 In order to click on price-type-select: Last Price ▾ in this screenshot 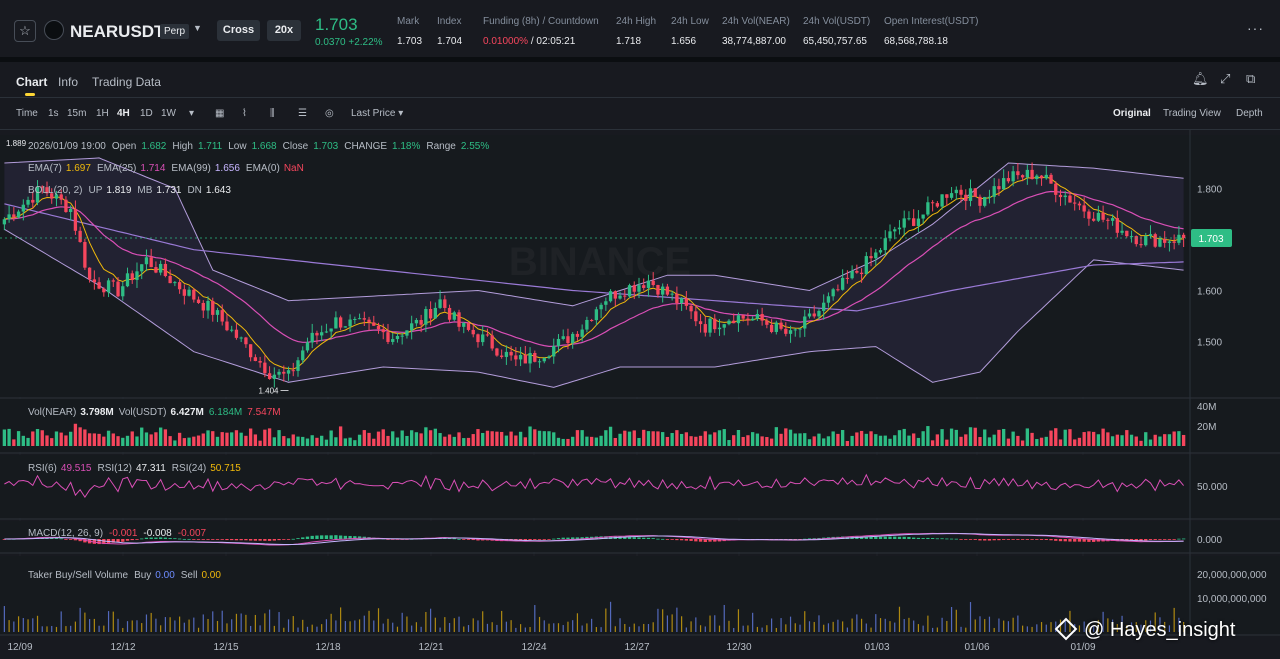, I will do `click(377, 113)`.